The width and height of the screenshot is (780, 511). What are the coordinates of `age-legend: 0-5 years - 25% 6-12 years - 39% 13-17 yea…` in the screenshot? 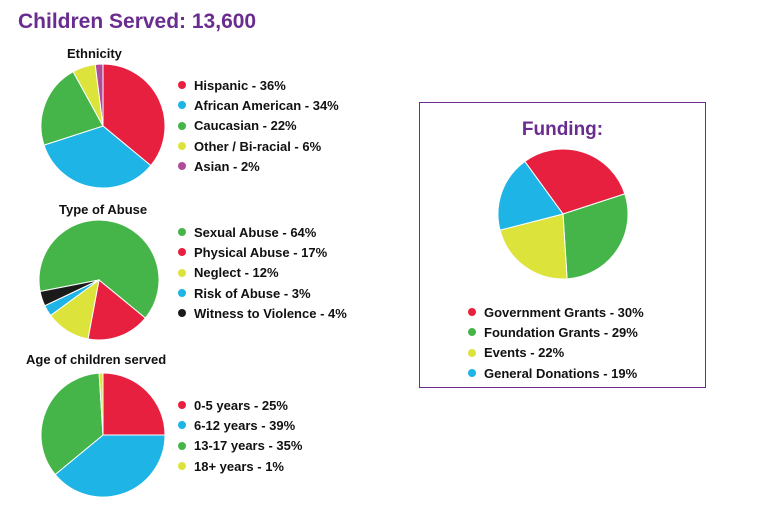 It's located at (240, 435).